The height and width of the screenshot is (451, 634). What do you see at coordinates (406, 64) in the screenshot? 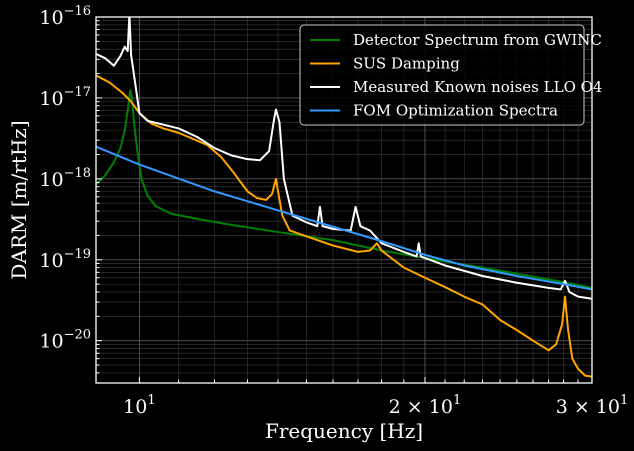
I see `legend-entry: SUS Damping` at bounding box center [406, 64].